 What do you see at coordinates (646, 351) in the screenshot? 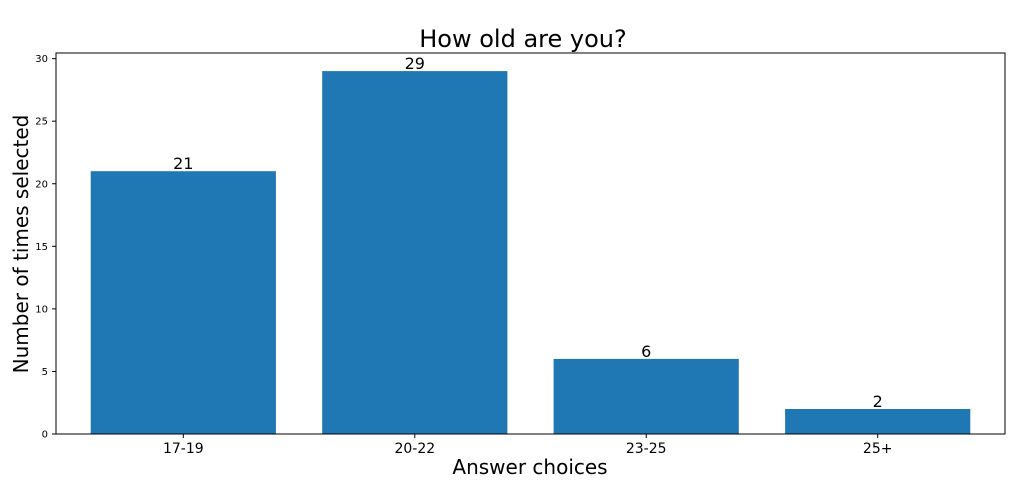
I see `data-label-23-25: 6` at bounding box center [646, 351].